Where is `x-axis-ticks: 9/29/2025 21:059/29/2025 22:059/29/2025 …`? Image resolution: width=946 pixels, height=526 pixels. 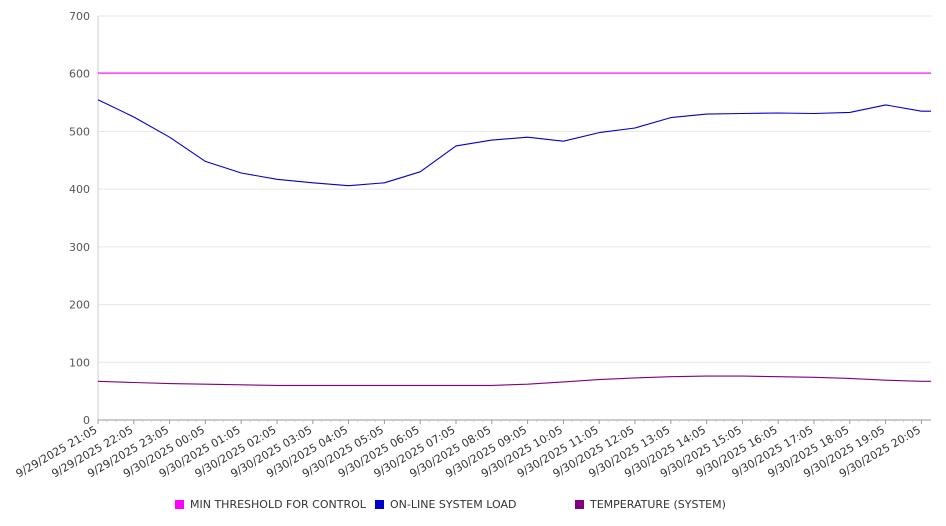
x-axis-ticks: 9/29/2025 21:059/29/2025 22:059/29/2025 … is located at coordinates (468, 450).